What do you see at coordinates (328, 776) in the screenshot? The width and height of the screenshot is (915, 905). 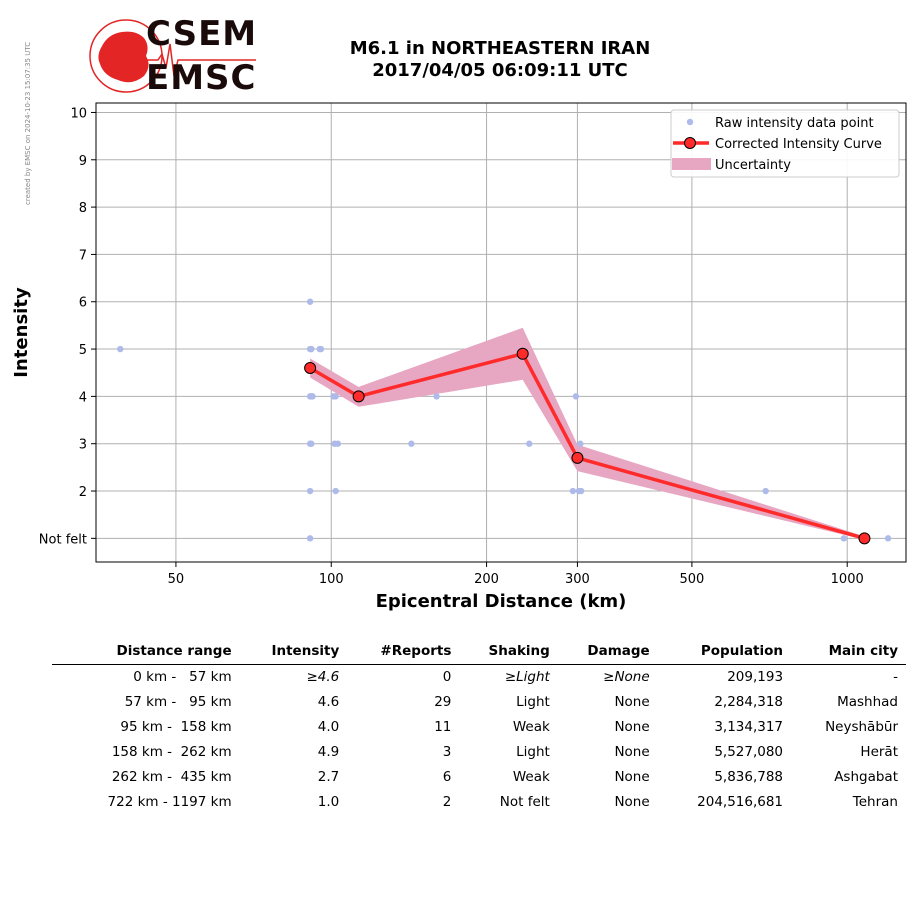 I see `table-cell: 2.7` at bounding box center [328, 776].